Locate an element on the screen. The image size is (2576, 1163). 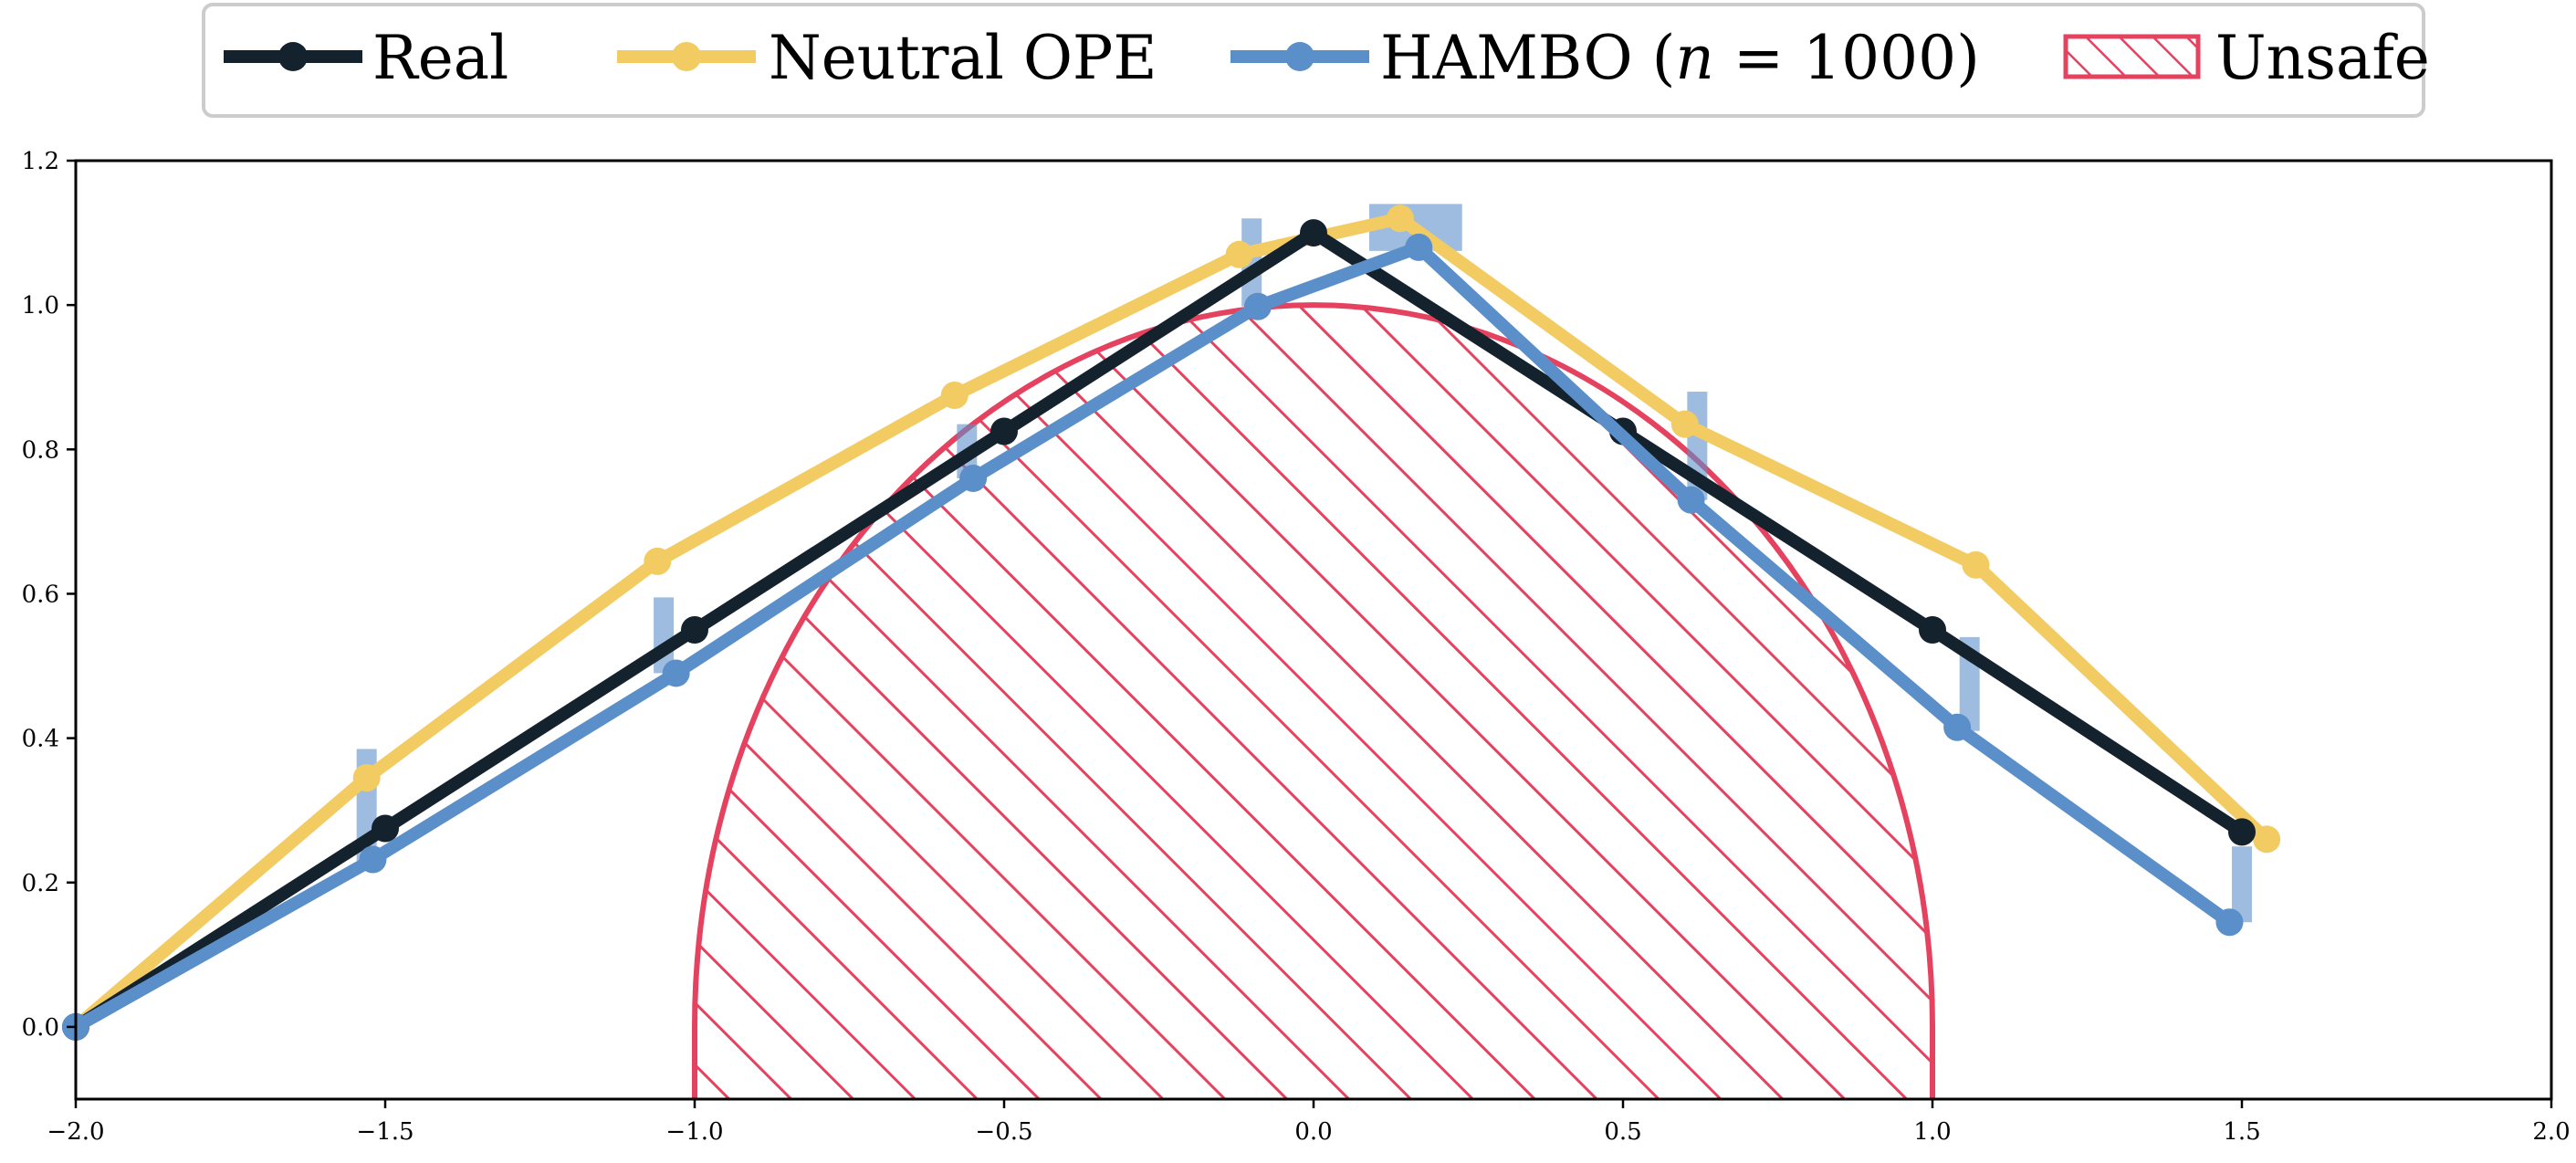
x-tick-label-8: 2.0 is located at coordinates (2551, 1132).